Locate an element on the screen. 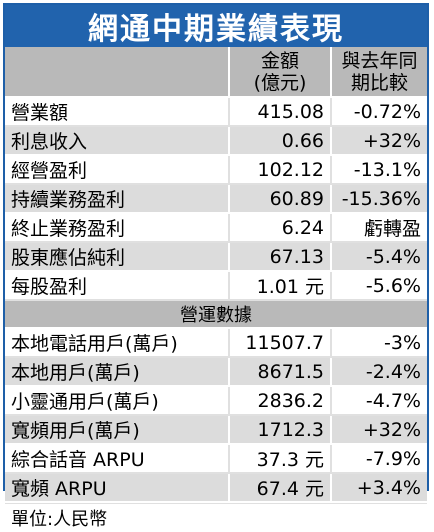 The image size is (434, 532). row-label: 持續業務盈利 is located at coordinates (117, 199).